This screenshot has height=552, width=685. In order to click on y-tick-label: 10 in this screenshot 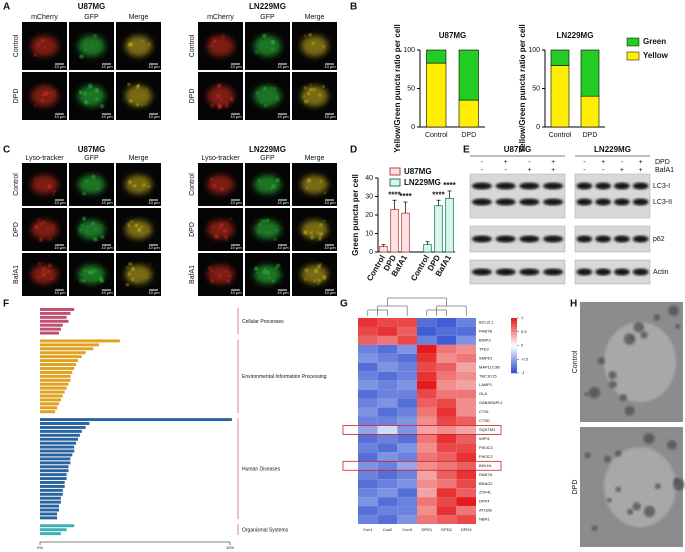, I will do `click(369, 233)`.